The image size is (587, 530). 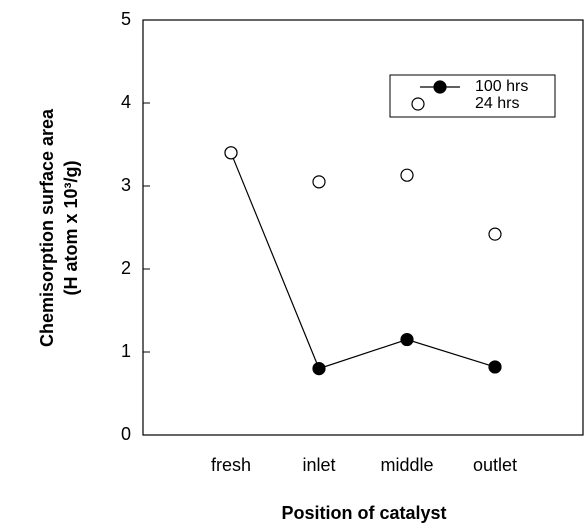 What do you see at coordinates (497, 103) in the screenshot?
I see `legend-label: 24 hrs` at bounding box center [497, 103].